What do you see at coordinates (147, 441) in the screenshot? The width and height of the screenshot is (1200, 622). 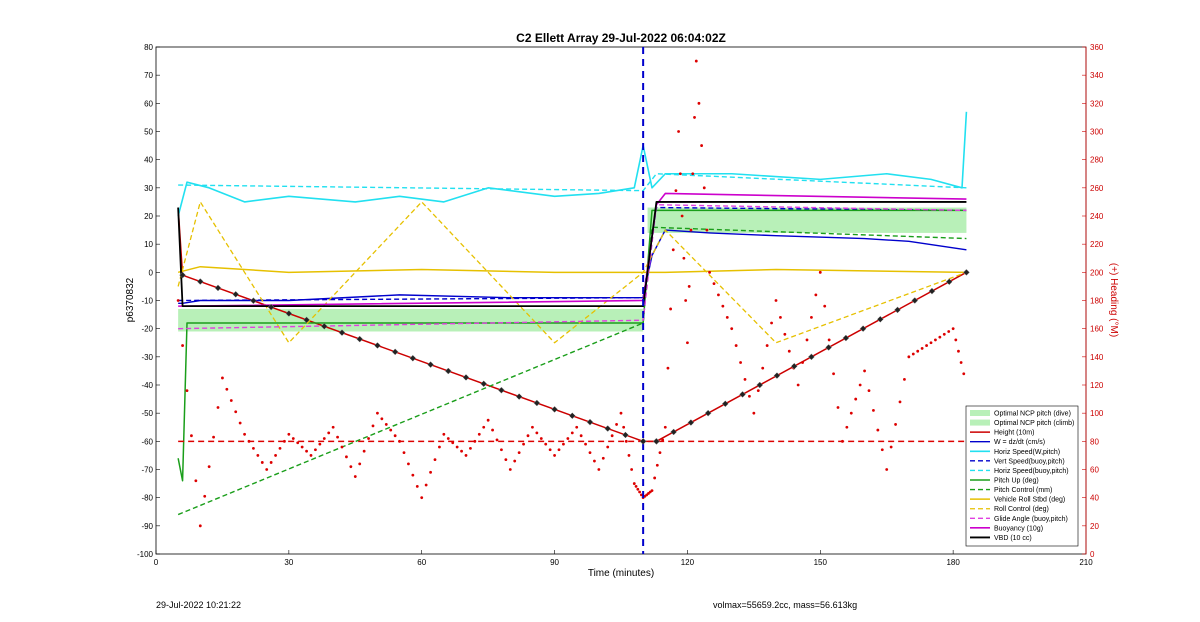 I see `y-tick-label: -60` at bounding box center [147, 441].